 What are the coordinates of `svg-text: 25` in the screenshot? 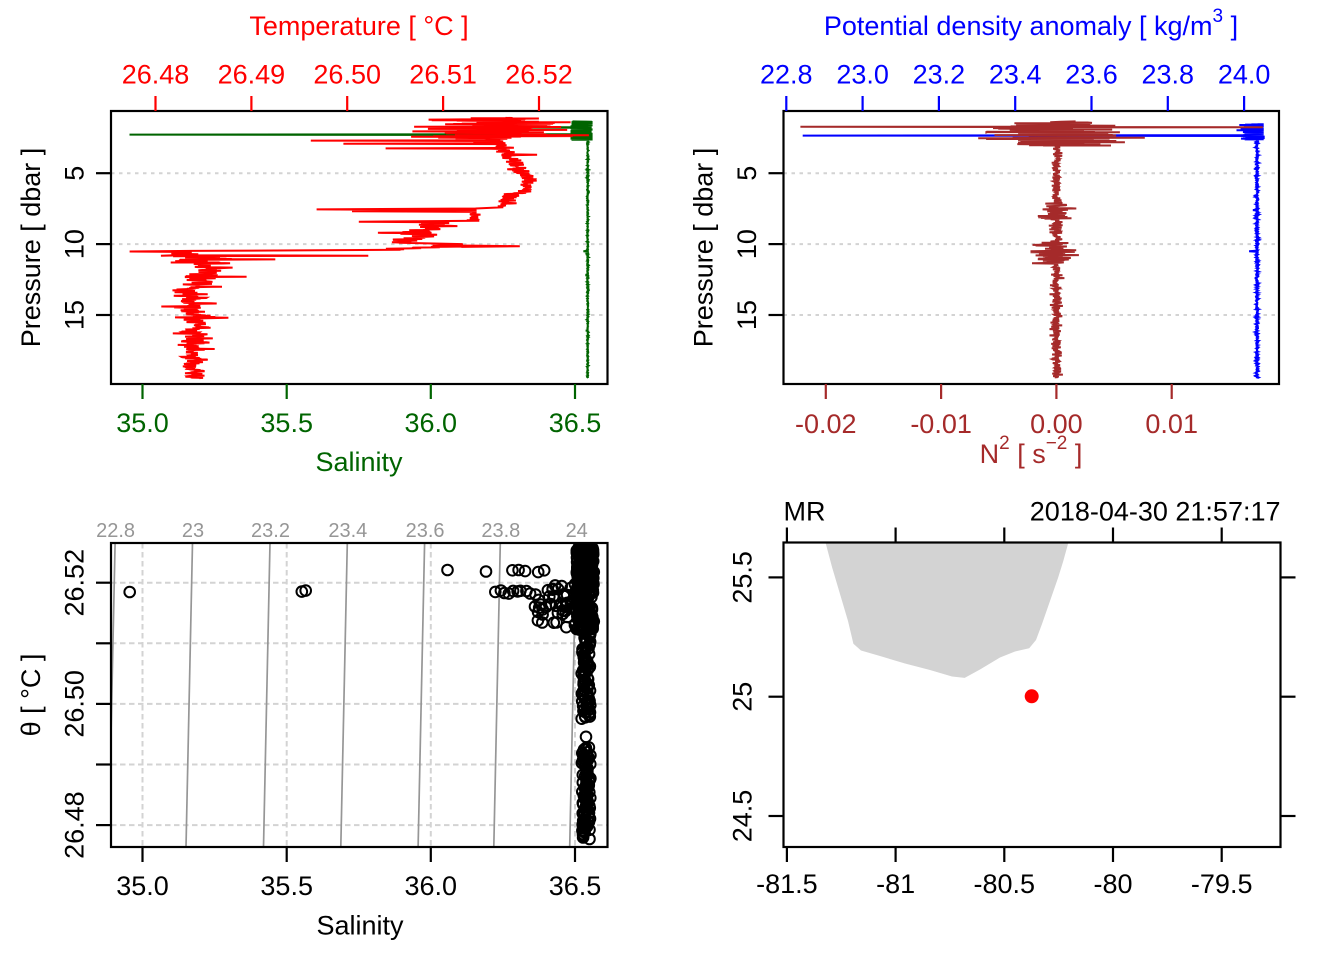 It's located at (743, 697).